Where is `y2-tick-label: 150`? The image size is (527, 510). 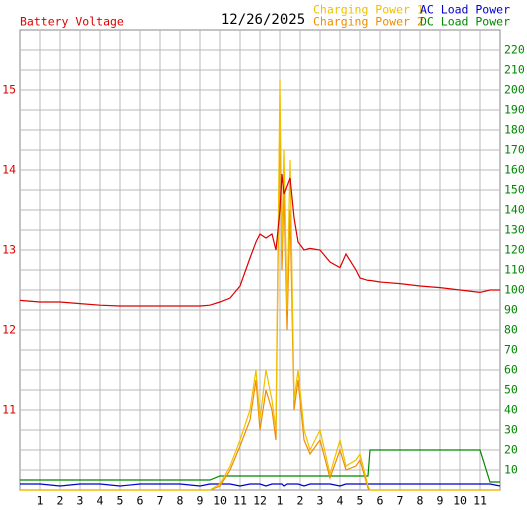 y2-tick-label: 150 is located at coordinates (514, 190).